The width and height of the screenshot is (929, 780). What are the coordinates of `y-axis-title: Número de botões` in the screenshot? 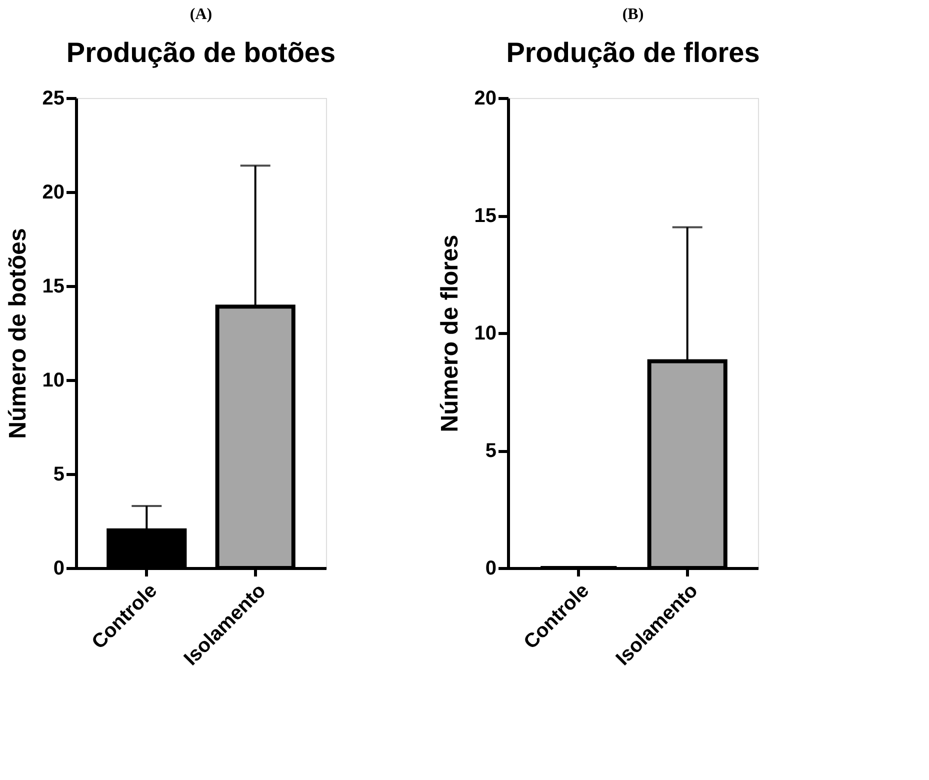 It's located at (18, 333).